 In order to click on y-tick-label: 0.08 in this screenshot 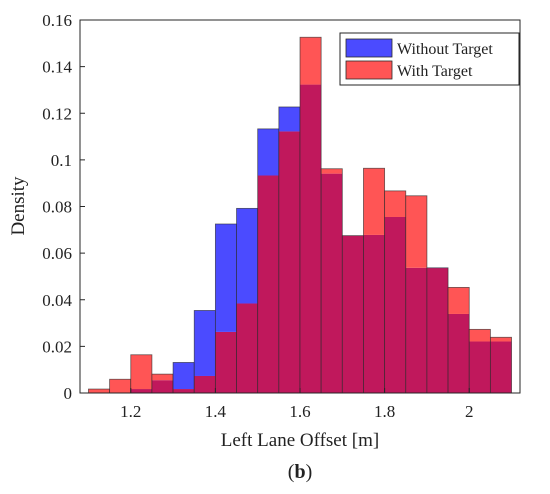, I will do `click(57, 207)`.